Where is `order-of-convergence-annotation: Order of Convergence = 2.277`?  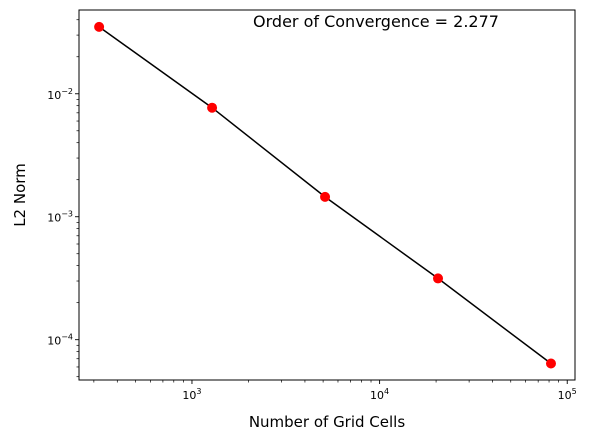 order-of-convergence-annotation: Order of Convergence = 2.277 is located at coordinates (376, 21).